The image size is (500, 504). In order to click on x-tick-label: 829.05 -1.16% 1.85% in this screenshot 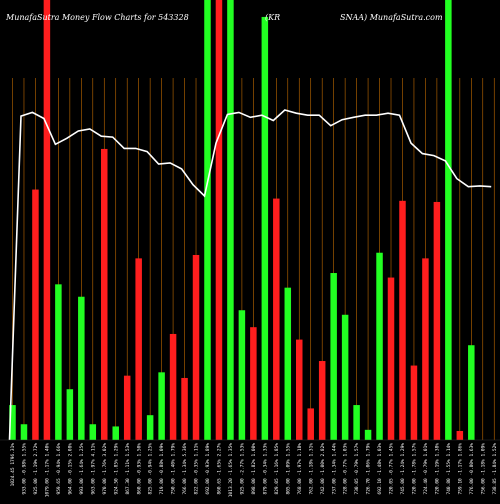, I will do `click(277, 469)`.